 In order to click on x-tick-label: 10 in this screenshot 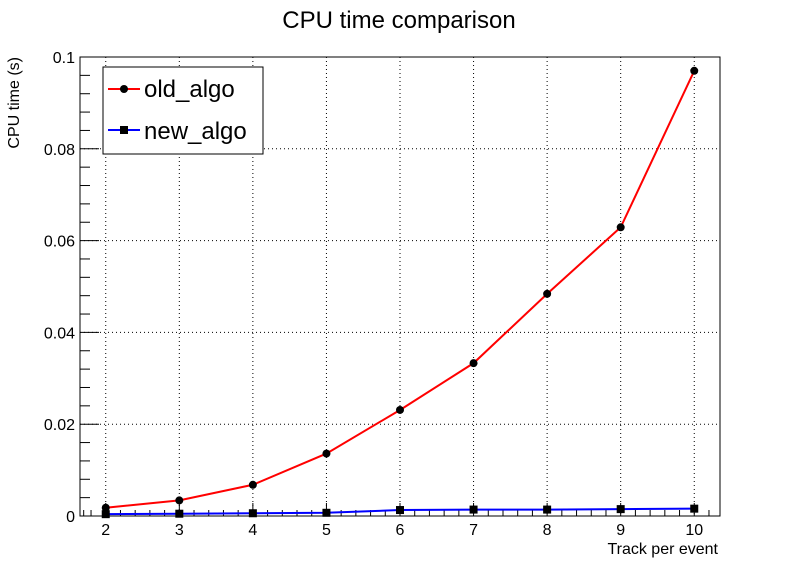, I will do `click(694, 530)`.